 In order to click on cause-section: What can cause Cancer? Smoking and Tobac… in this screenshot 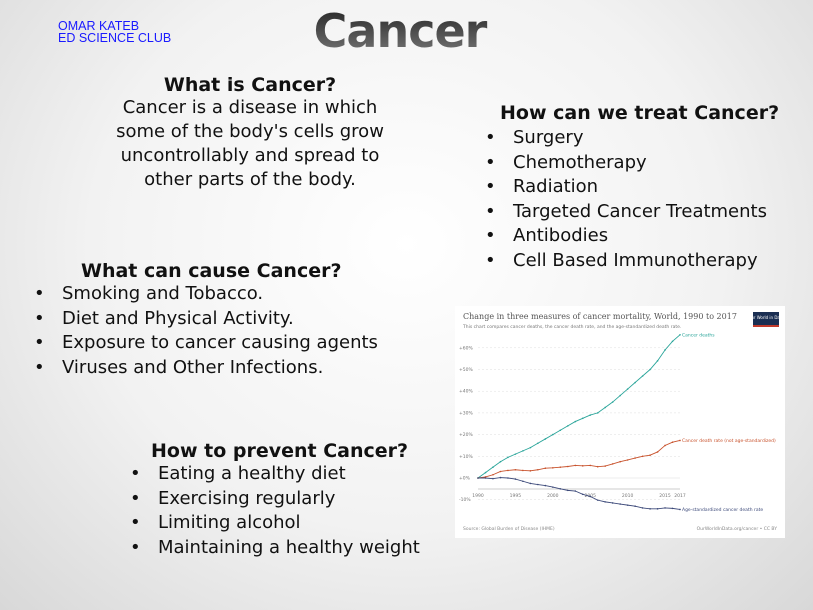, I will do `click(206, 320)`.